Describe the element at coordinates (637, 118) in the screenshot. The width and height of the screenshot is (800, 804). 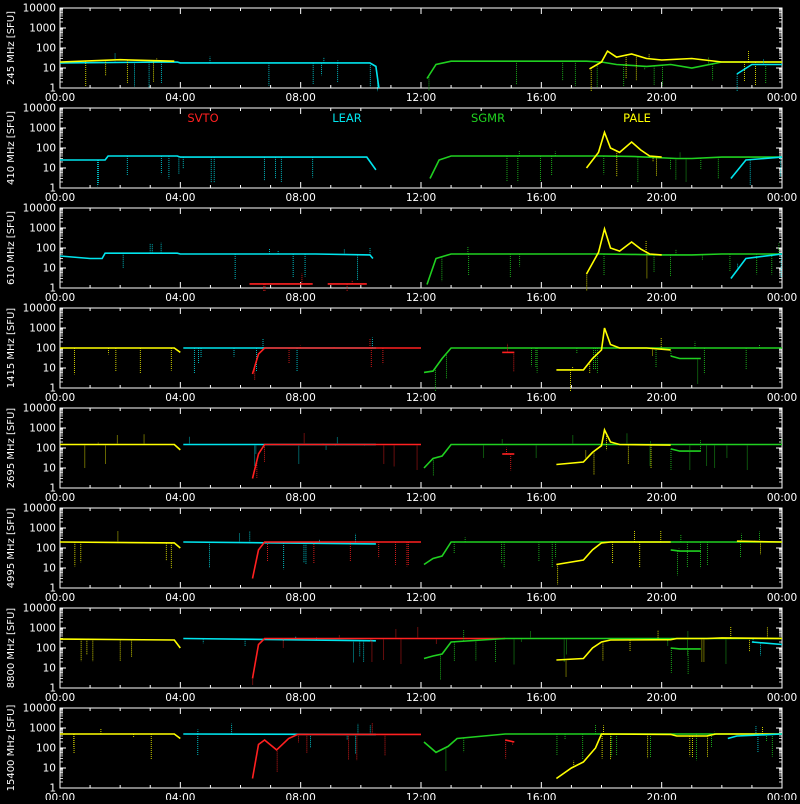
I see `legend-pale: PALE` at that location.